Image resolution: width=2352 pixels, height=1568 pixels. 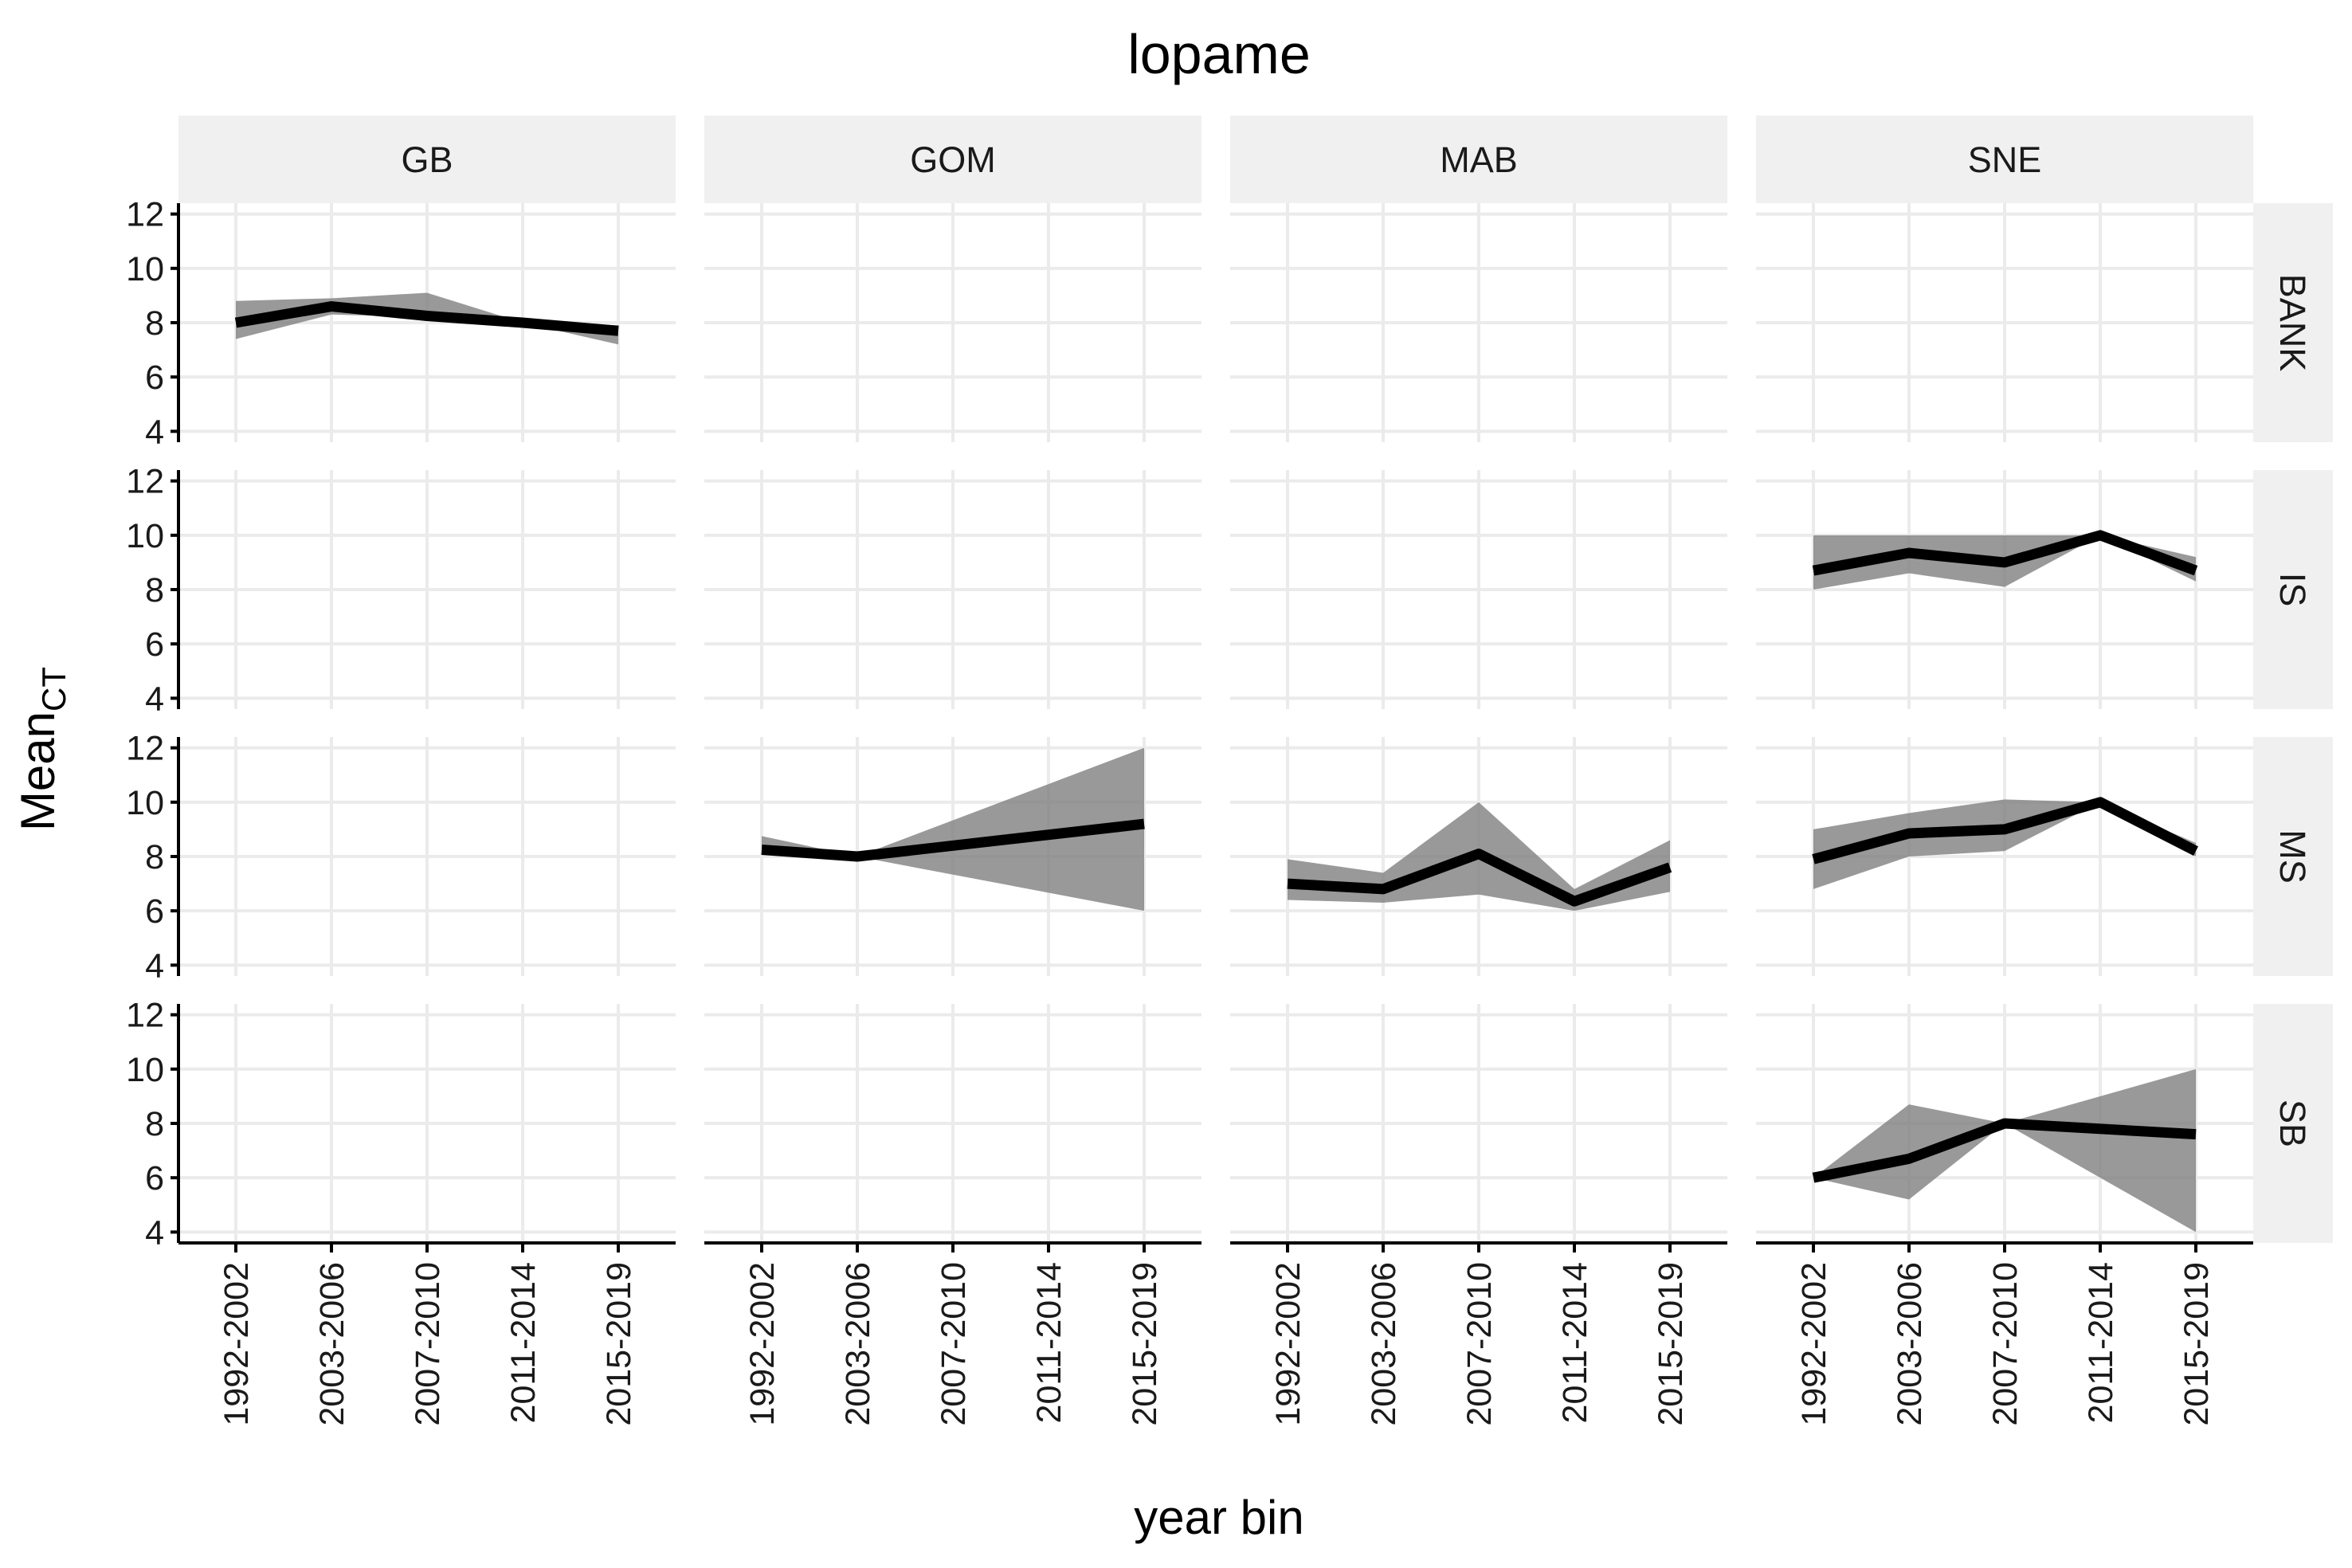 I want to click on column-strip-mab, so click(x=1478, y=159).